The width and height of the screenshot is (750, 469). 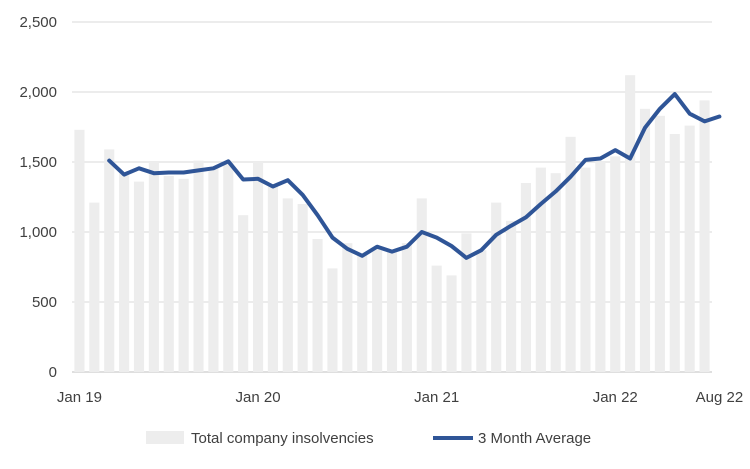 I want to click on y-axis-ticks: 0 500 1,000 1,500 2,000 2,500, so click(x=38, y=197).